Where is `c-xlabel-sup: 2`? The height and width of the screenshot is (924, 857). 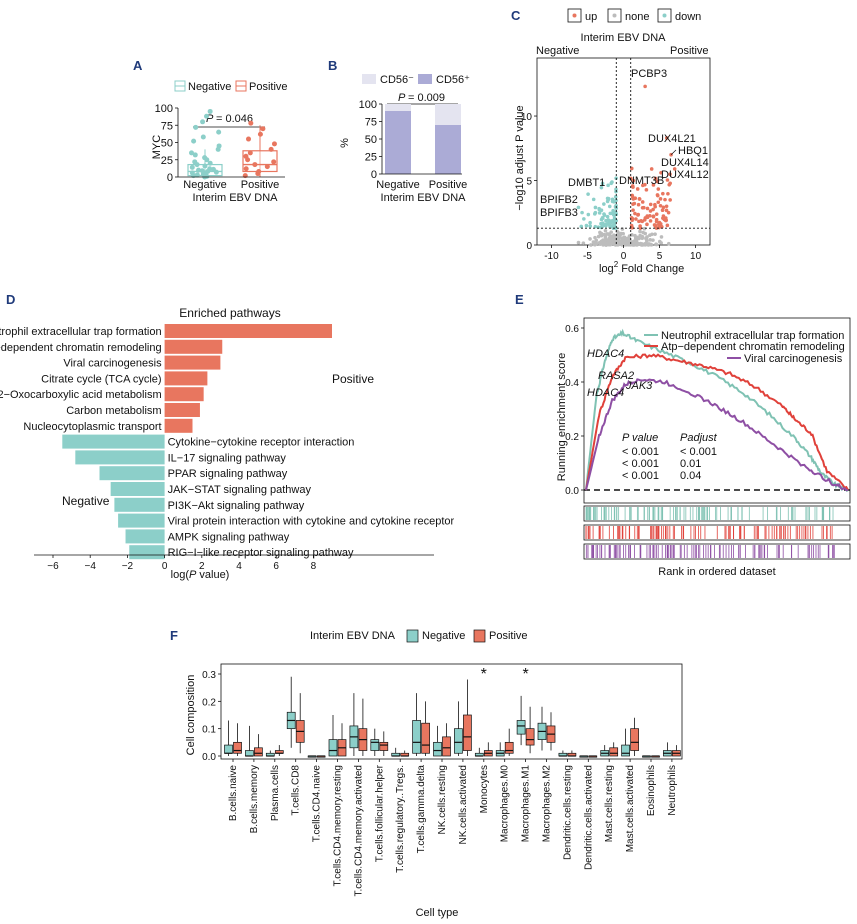 c-xlabel-sup: 2 is located at coordinates (616, 264).